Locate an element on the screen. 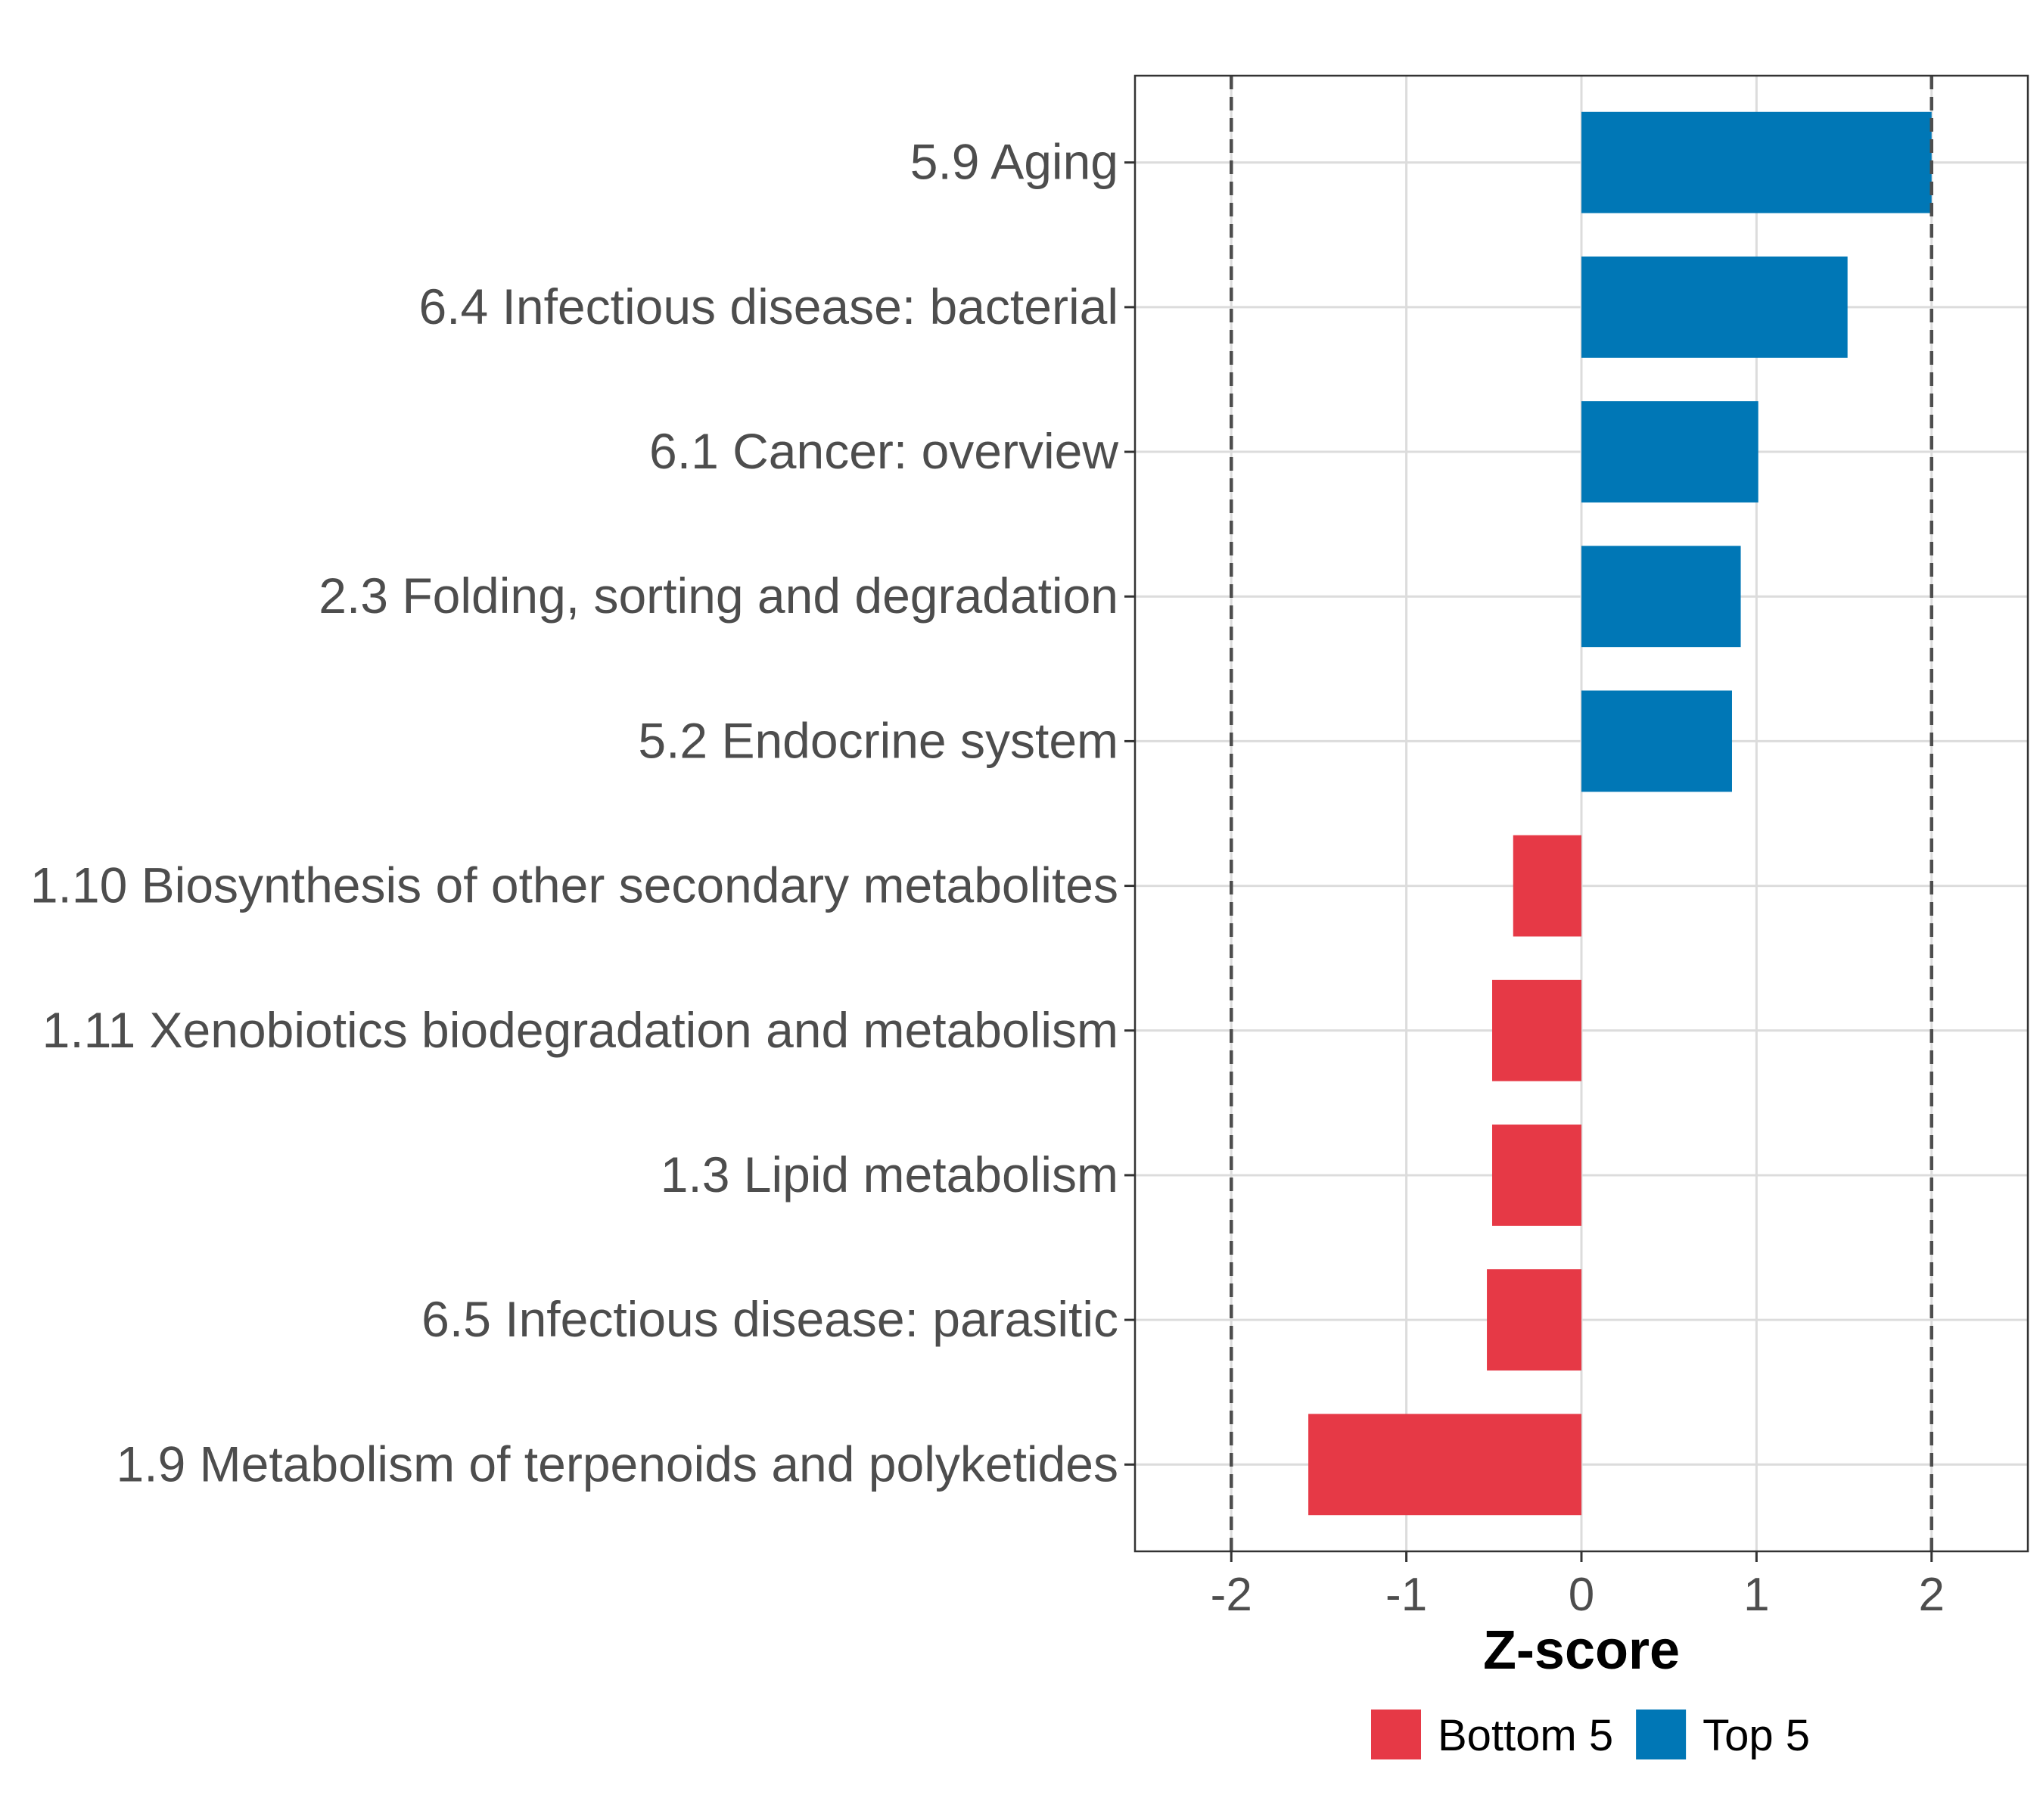 The width and height of the screenshot is (2043, 1820). legend: Bottom 5 Top 5 is located at coordinates (1590, 1735).